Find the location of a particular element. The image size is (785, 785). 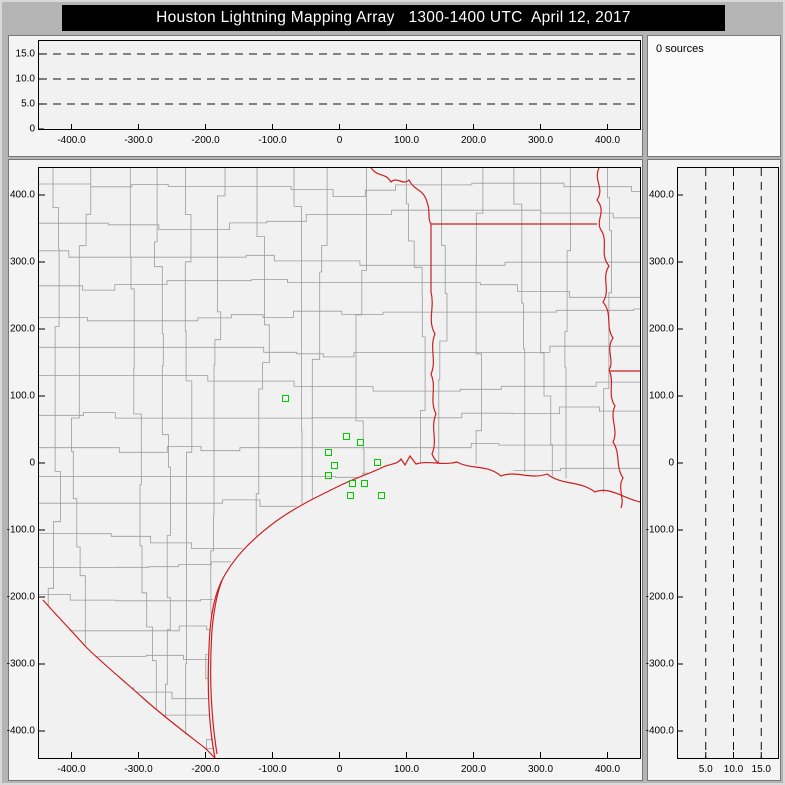

altitude-ns-plot is located at coordinates (728, 463).